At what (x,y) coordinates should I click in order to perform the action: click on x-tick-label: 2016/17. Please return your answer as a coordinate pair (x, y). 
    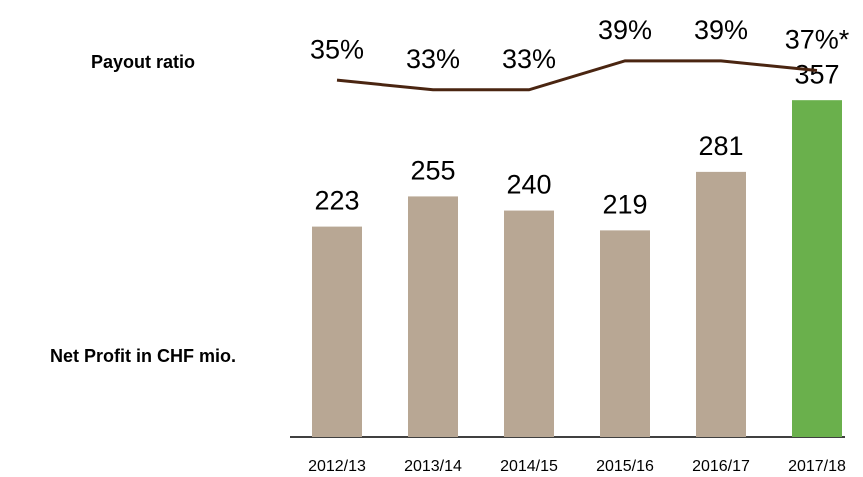
    Looking at the image, I should click on (721, 466).